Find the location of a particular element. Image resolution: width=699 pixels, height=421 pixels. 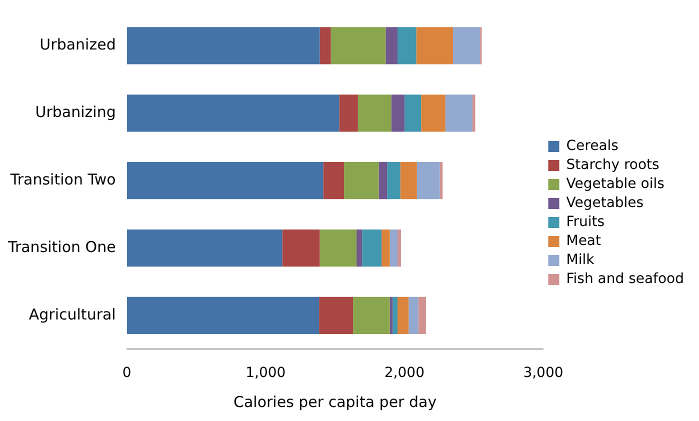

legend-label: Vegetables is located at coordinates (605, 203).